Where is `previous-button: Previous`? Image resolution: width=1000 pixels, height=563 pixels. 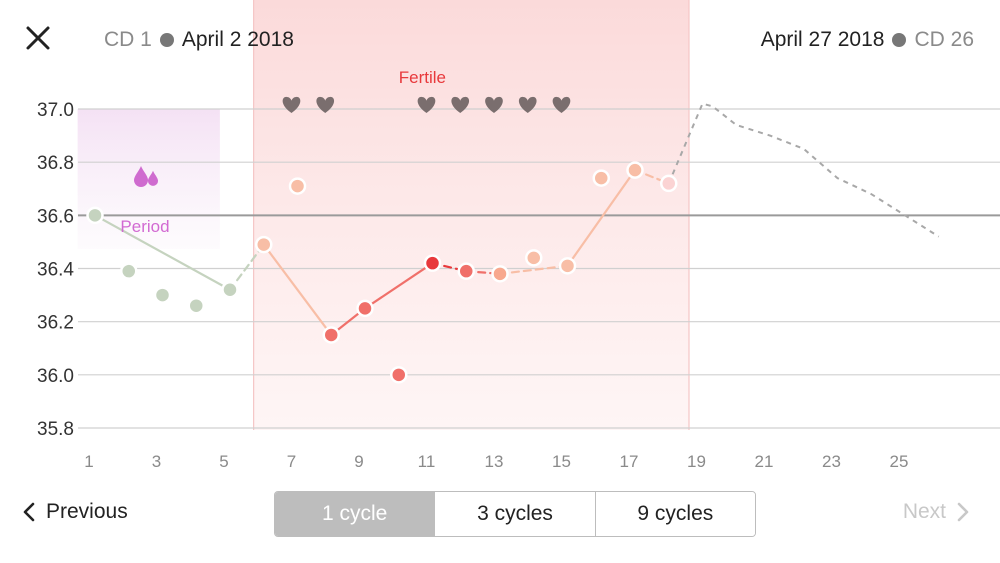
previous-button: Previous is located at coordinates (75, 512).